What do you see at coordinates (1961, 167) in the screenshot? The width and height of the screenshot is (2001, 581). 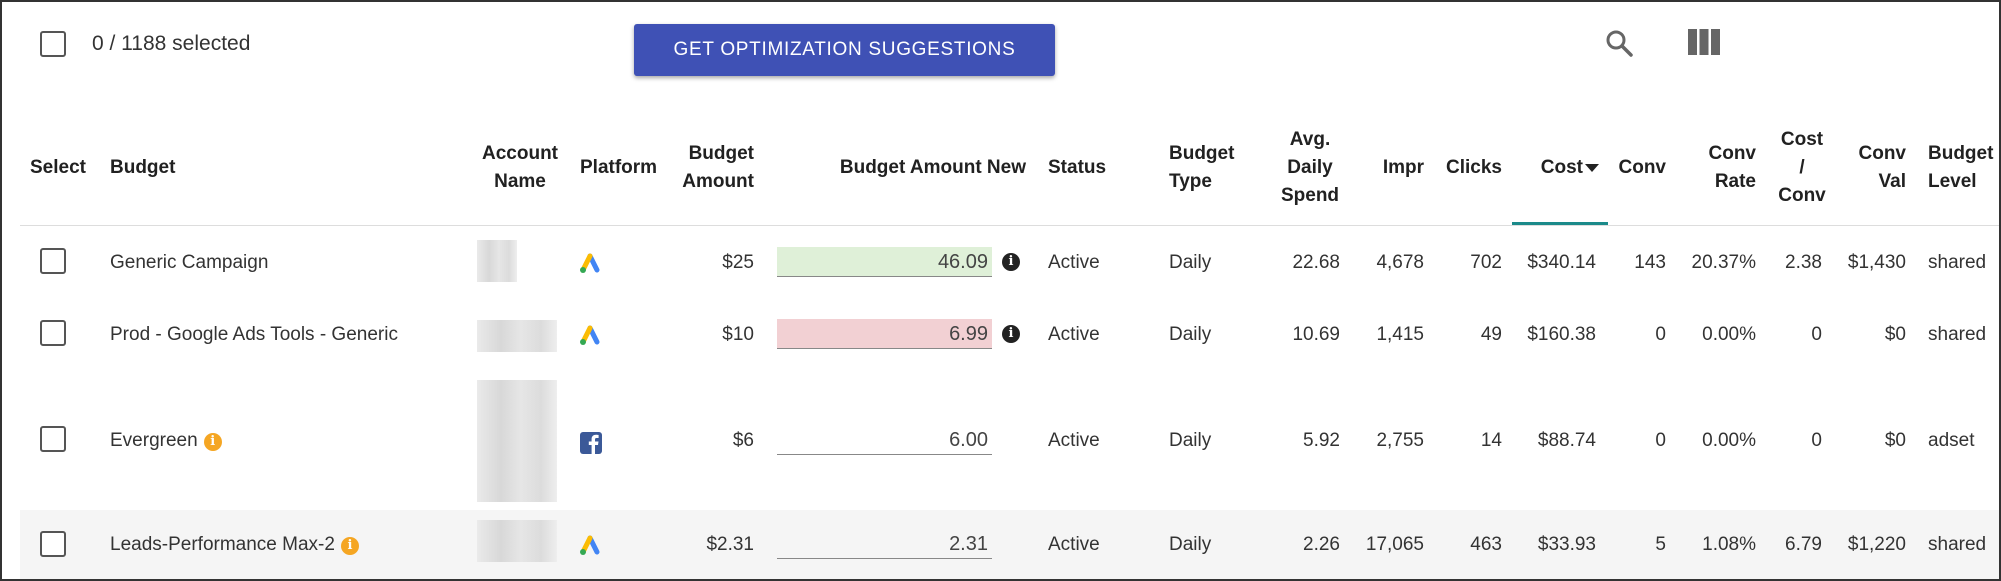 I see `column-header-budget-level: Budget Level` at bounding box center [1961, 167].